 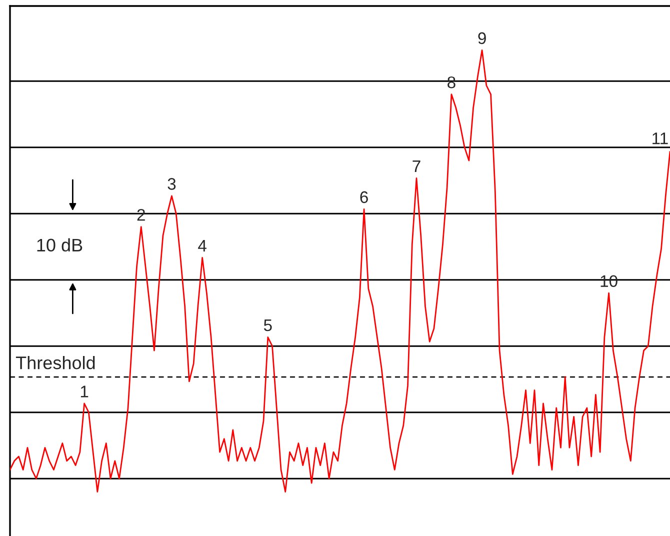 I want to click on annotation: 11, so click(x=660, y=138).